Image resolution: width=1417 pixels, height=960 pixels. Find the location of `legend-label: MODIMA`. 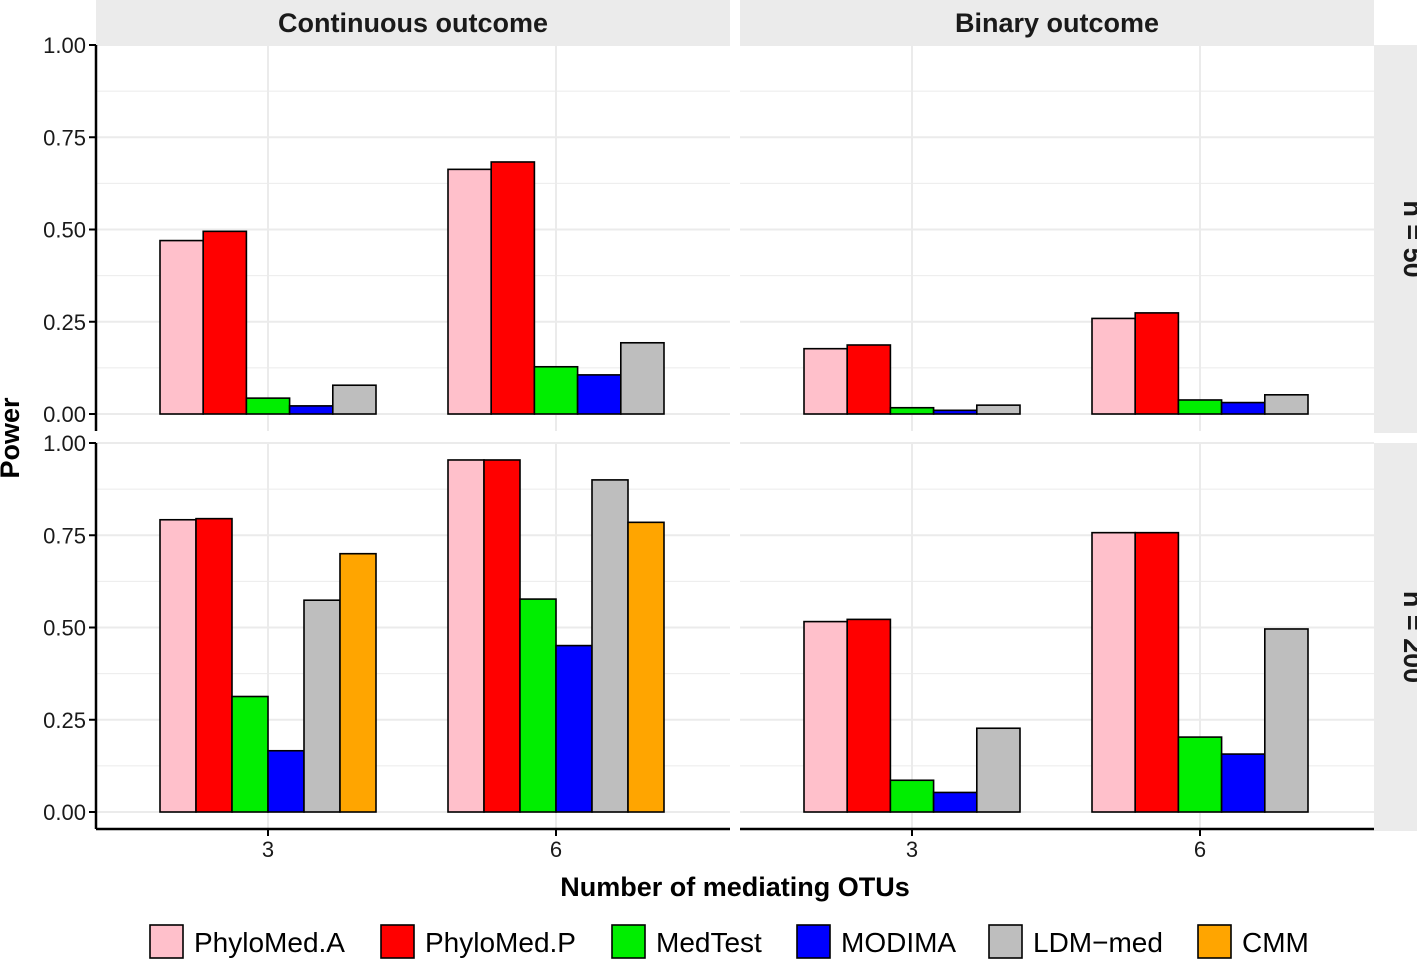

legend-label: MODIMA is located at coordinates (898, 942).